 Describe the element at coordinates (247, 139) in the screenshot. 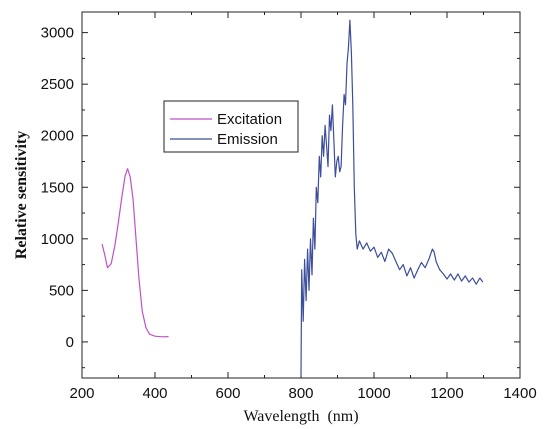

I see `legend-label-emission: Emission` at that location.